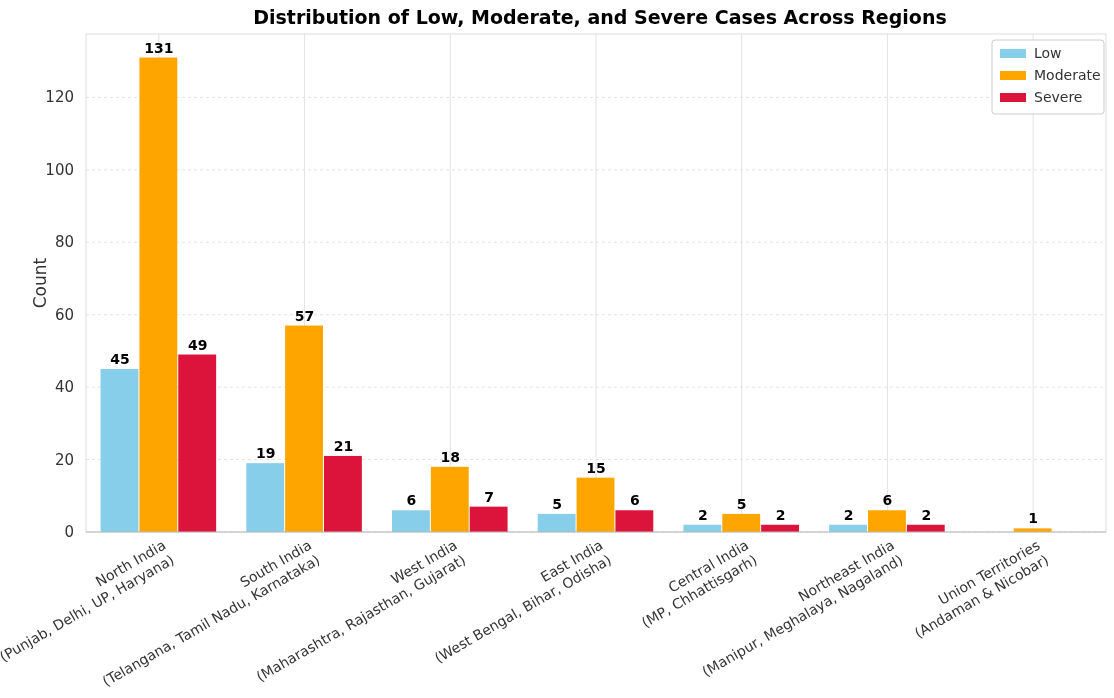 Image resolution: width=1114 pixels, height=698 pixels. I want to click on y-axis-title: Count, so click(40, 283).